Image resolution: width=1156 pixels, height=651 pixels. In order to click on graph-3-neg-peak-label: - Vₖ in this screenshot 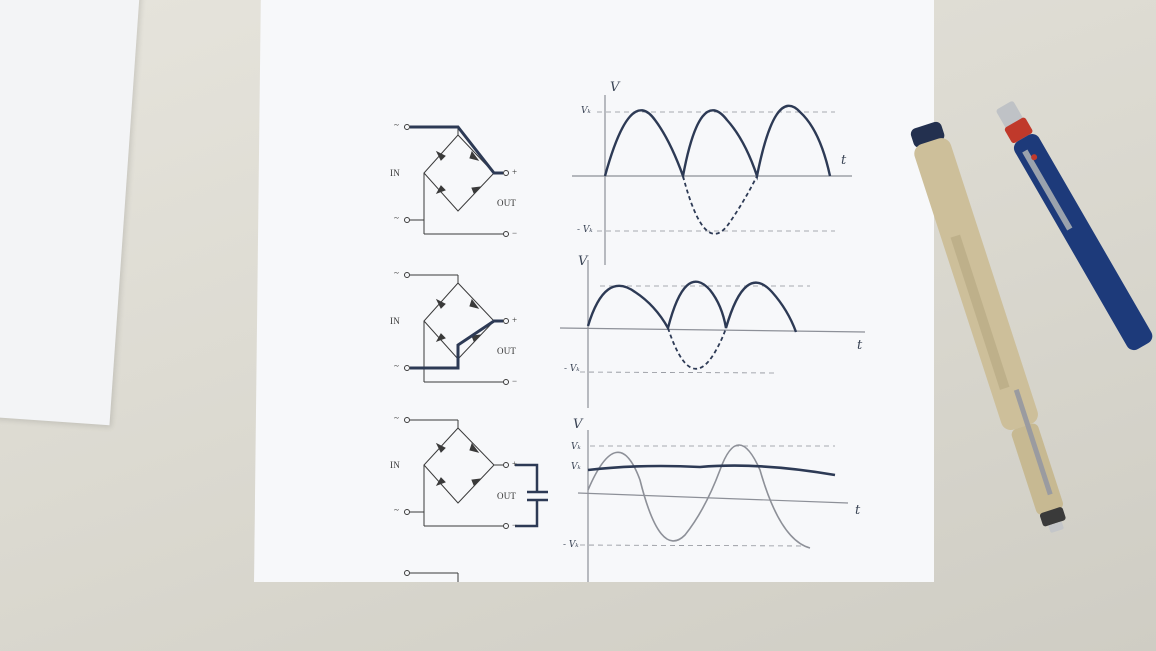, I will do `click(571, 545)`.